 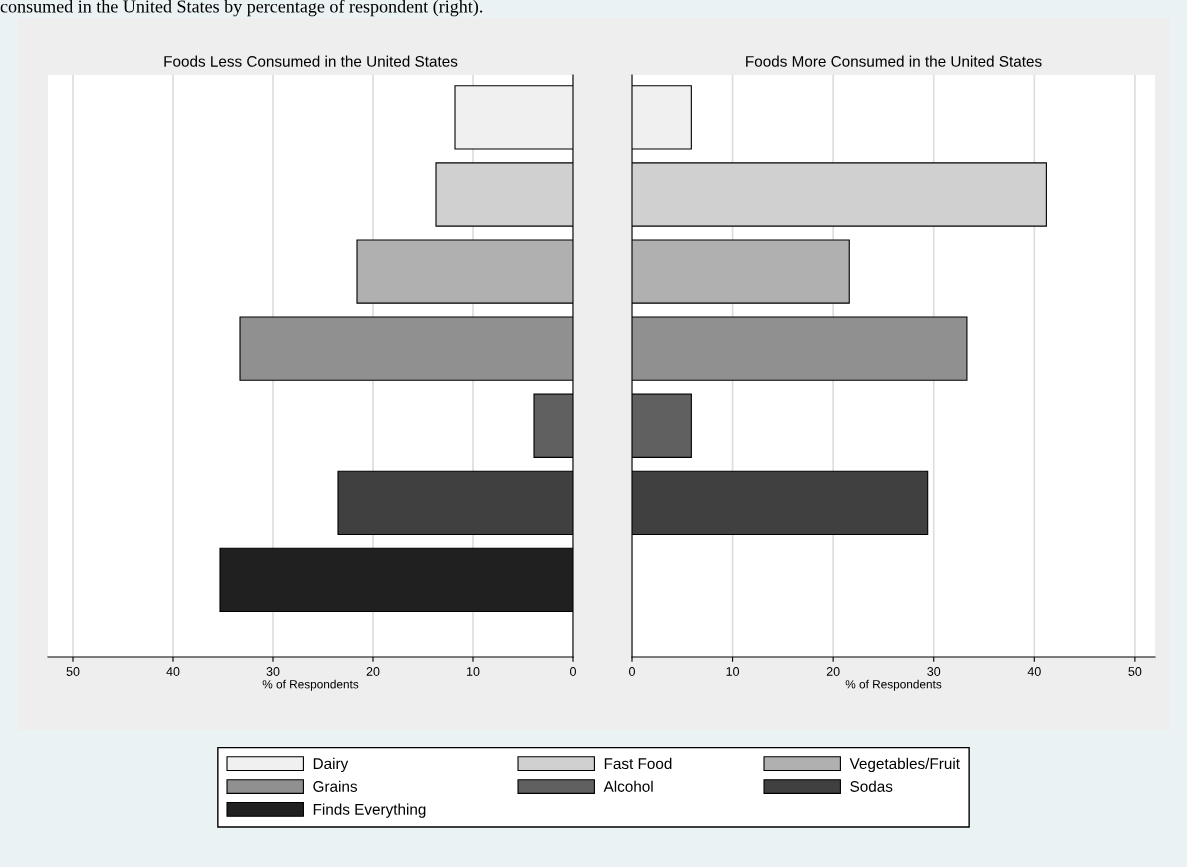 I want to click on legend-label: Finds Everything, so click(x=369, y=810).